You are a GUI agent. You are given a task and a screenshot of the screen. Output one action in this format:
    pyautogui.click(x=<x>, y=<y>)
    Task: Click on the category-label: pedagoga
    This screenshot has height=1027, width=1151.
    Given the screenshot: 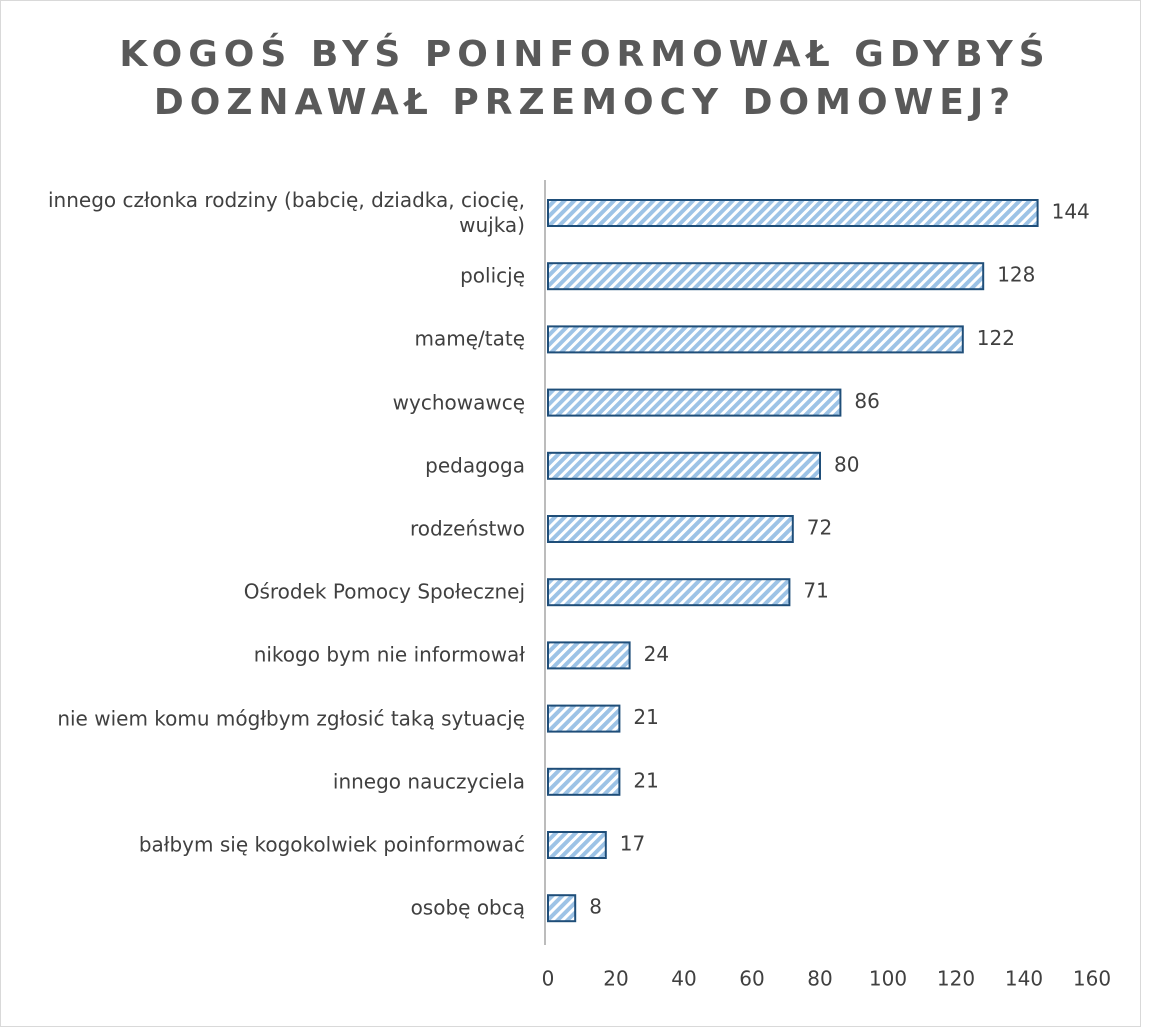 What is the action you would take?
    pyautogui.click(x=475, y=465)
    